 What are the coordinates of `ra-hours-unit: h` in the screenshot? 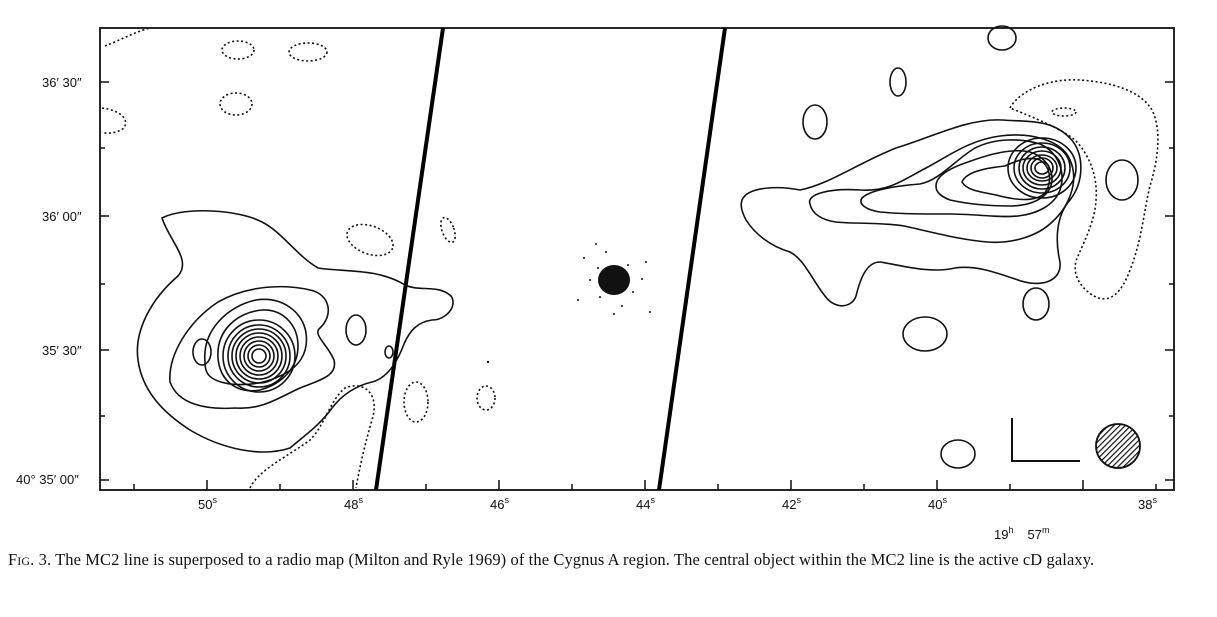 It's located at (1010, 530).